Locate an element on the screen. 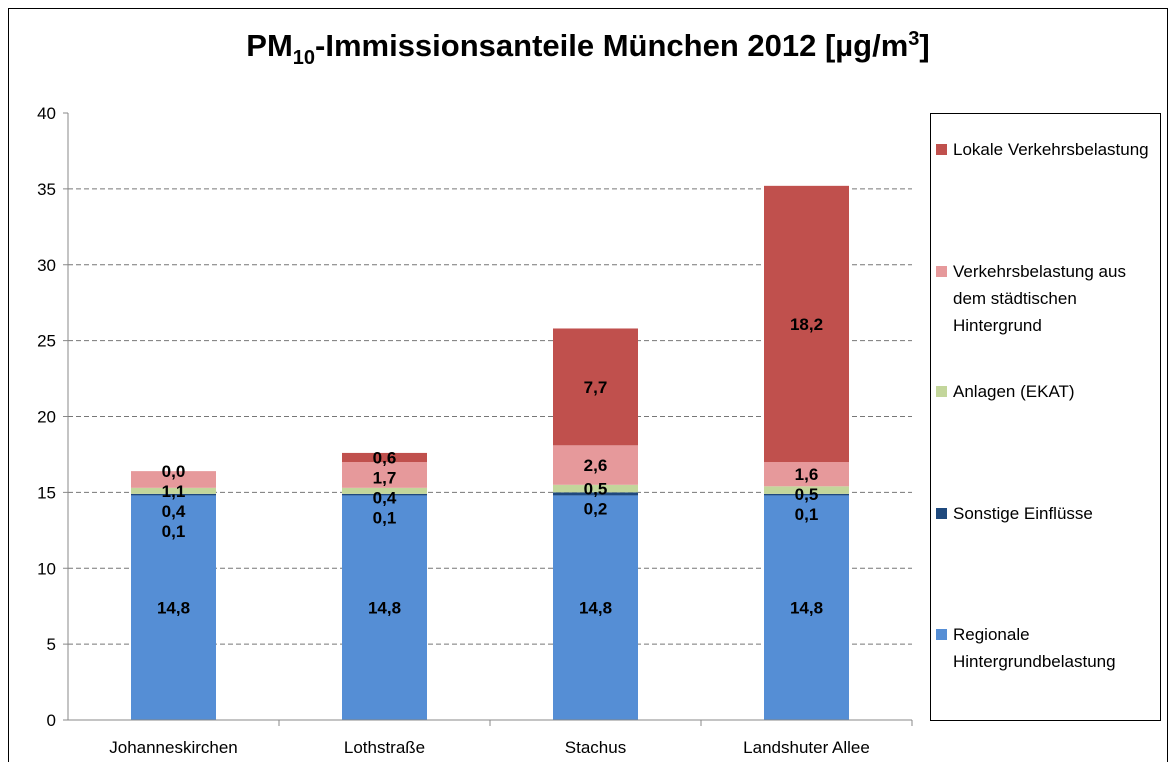  legend-label: Lokale Verkehrsbelastung is located at coordinates (1051, 149).